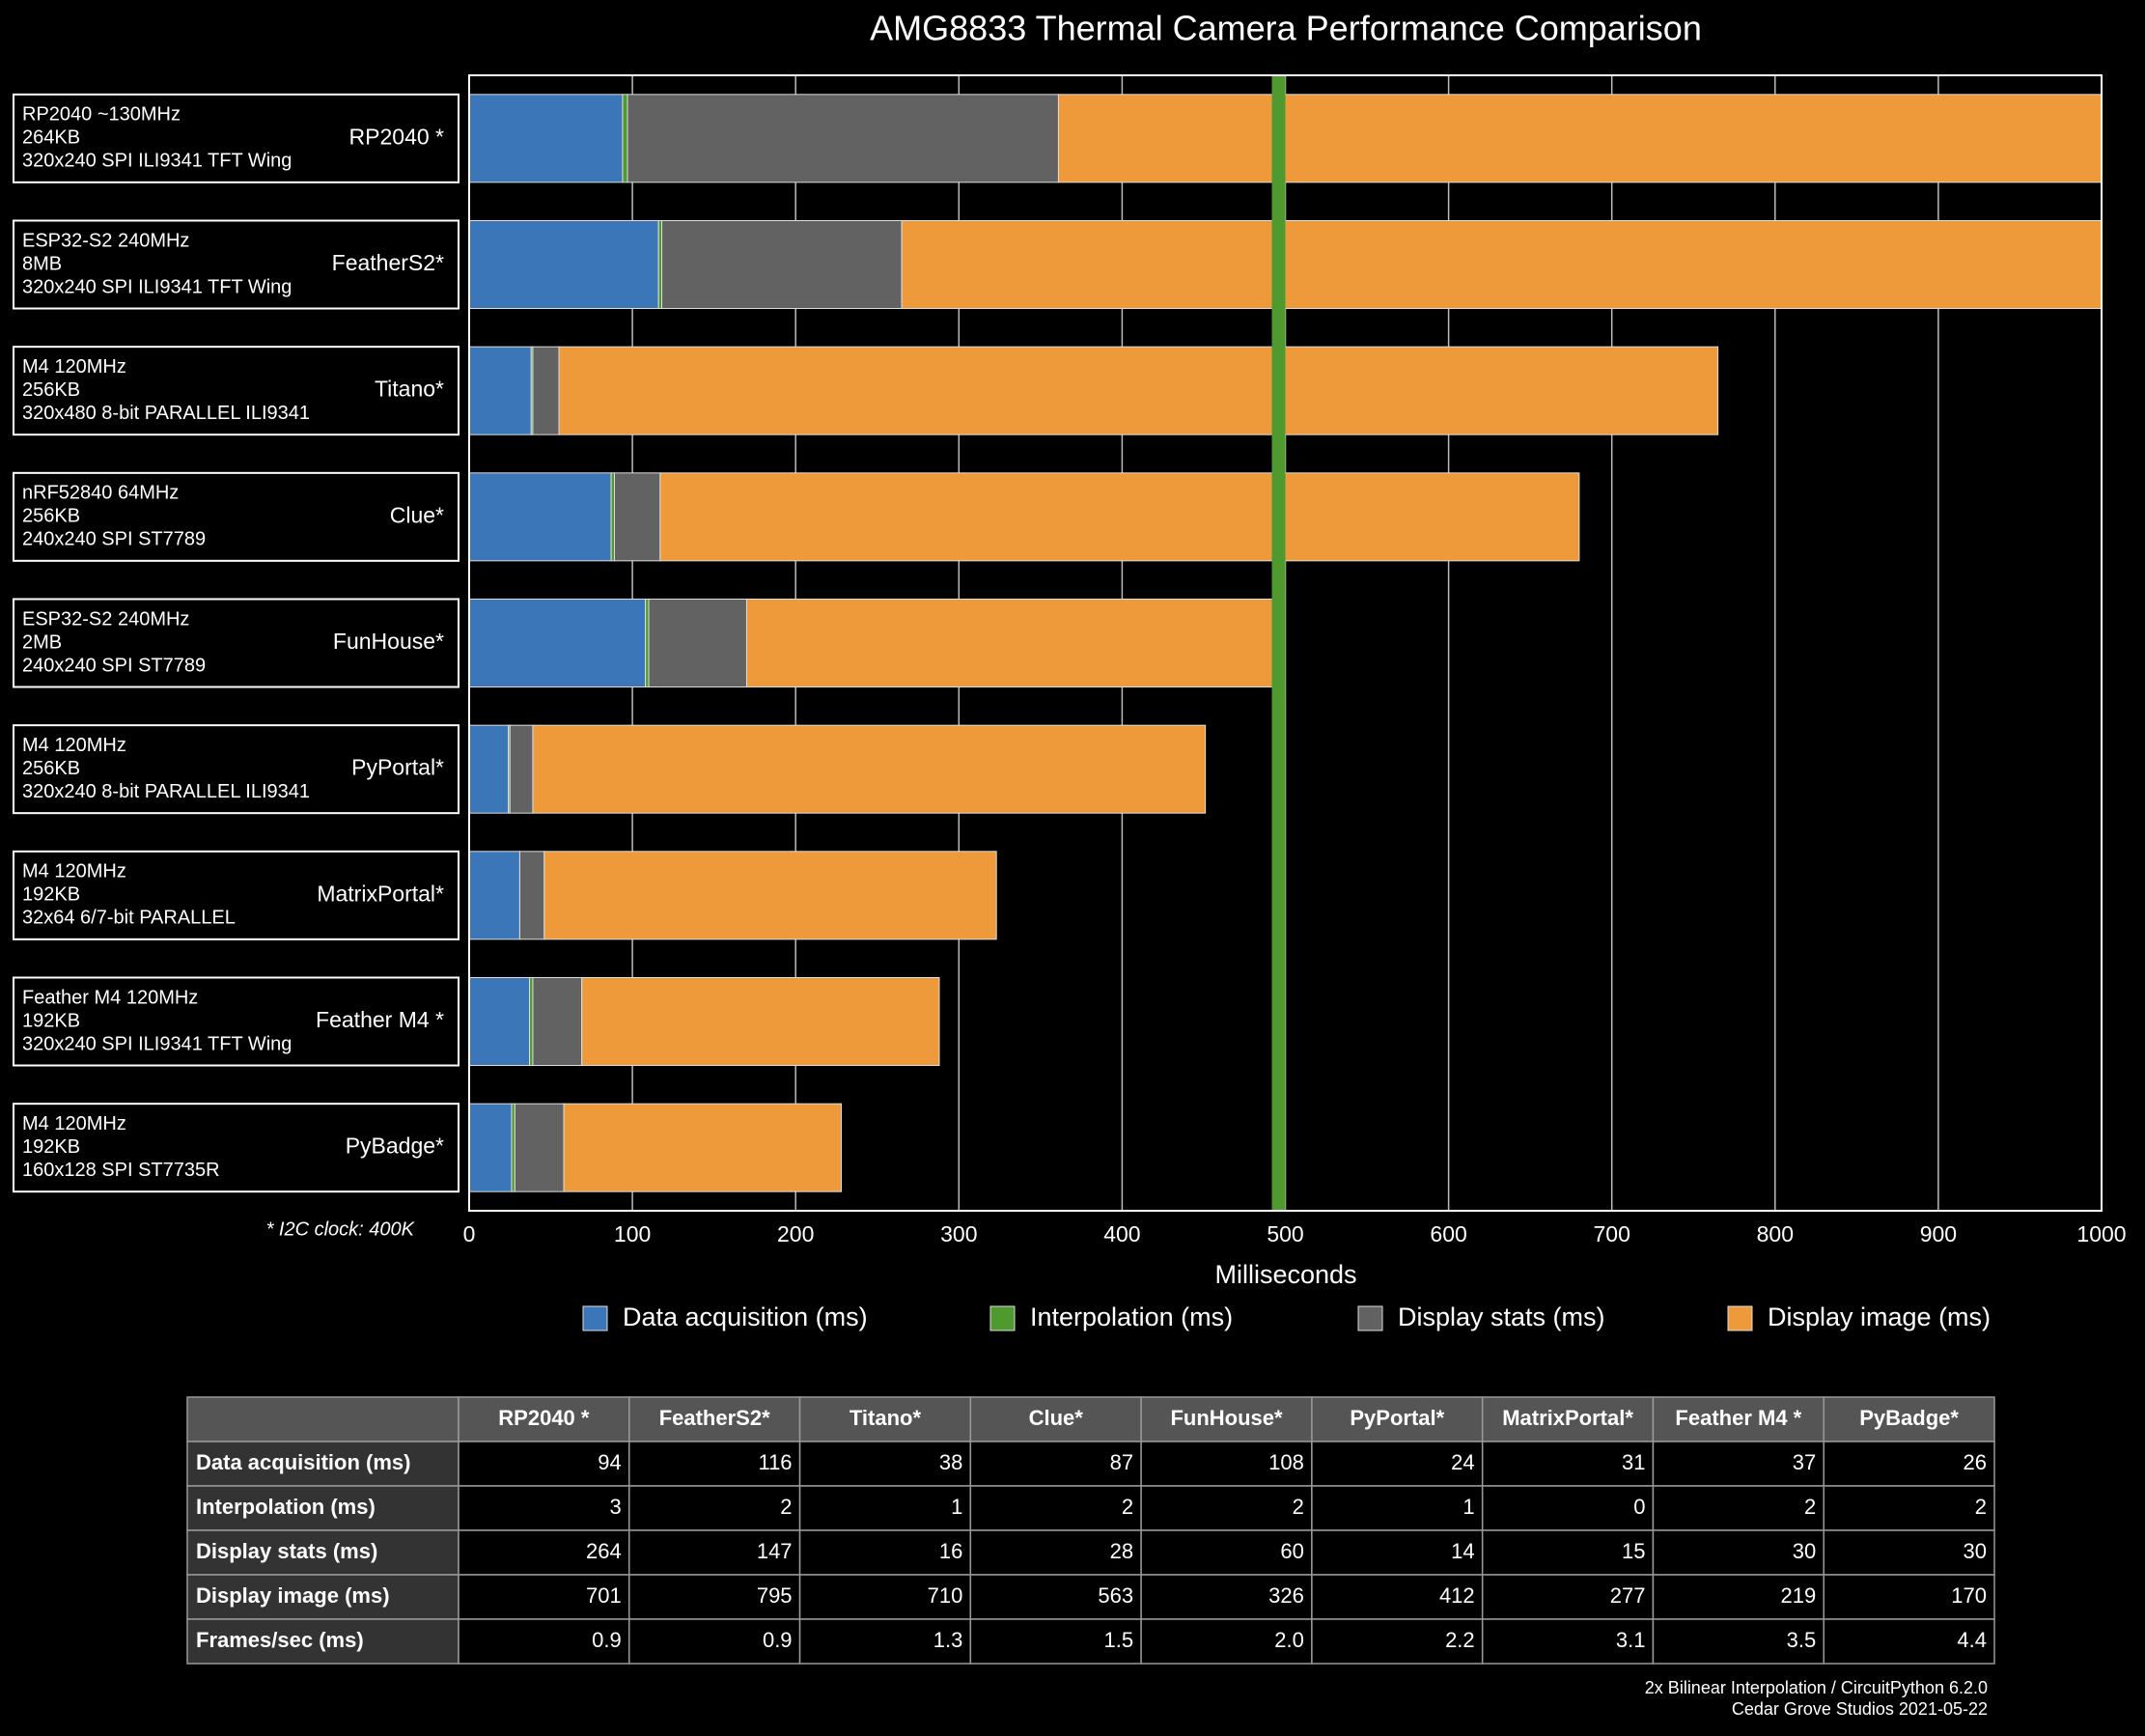  Describe the element at coordinates (129, 919) in the screenshot. I see `board-detail: 32x64 6/7-bit PARALLEL` at that location.